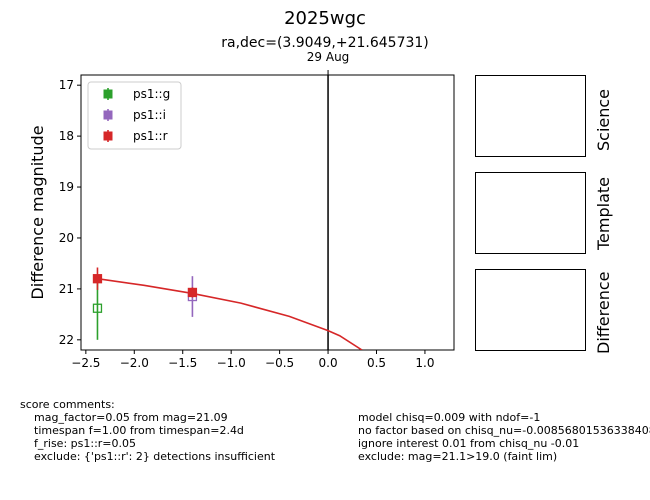 This screenshot has height=500, width=650. Describe the element at coordinates (603, 213) in the screenshot. I see `template-panel-label: Template` at that location.